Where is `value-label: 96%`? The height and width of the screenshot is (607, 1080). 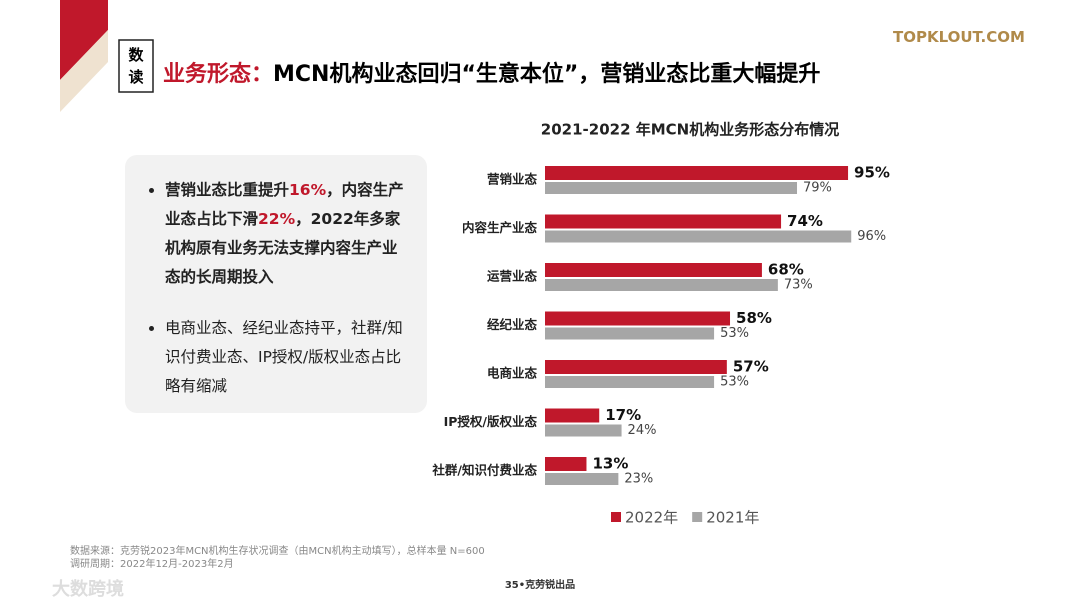 value-label: 96% is located at coordinates (871, 236).